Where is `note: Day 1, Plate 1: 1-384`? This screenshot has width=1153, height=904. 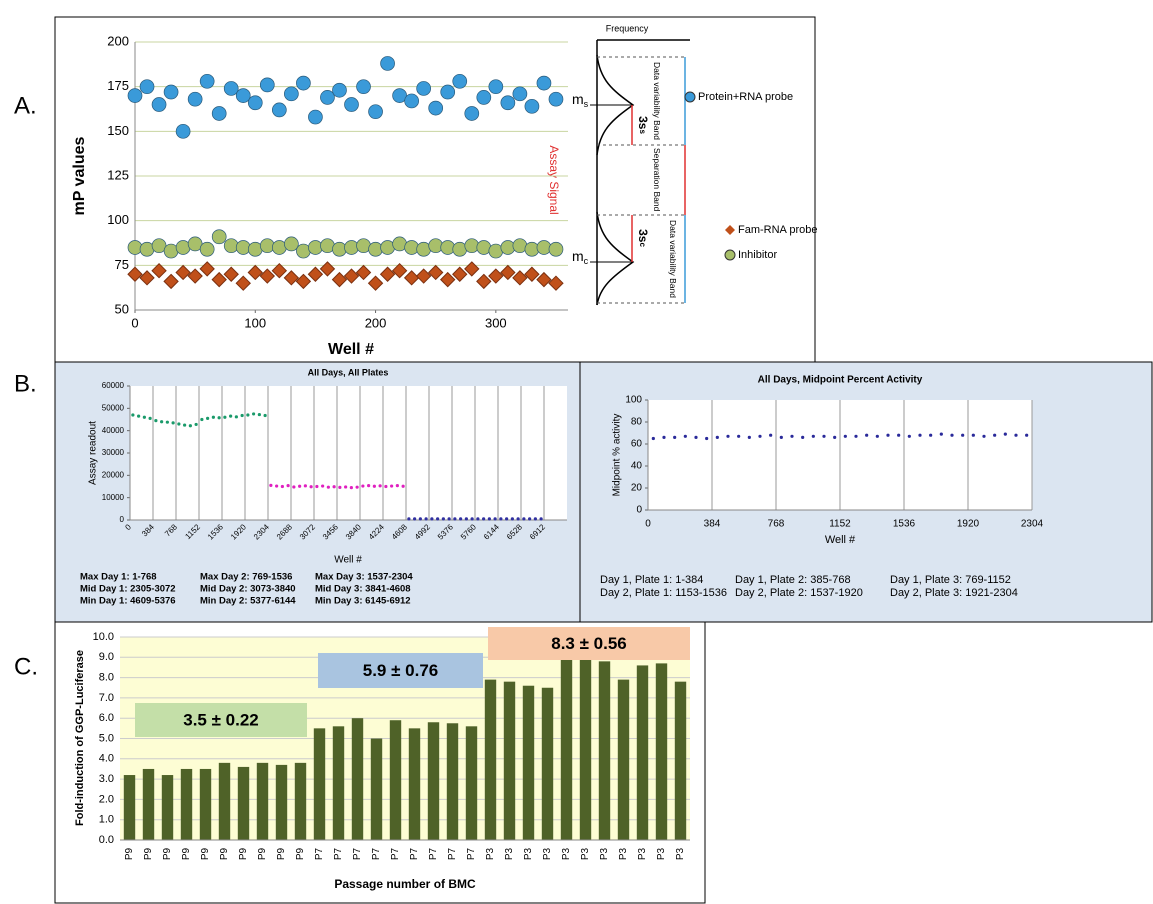
note: Day 1, Plate 1: 1-384 is located at coordinates (651, 580).